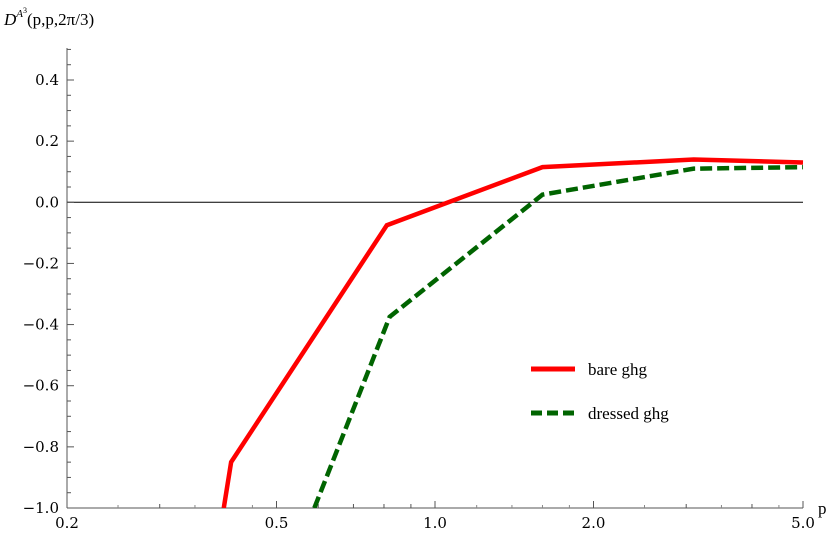 This screenshot has height=541, width=831. What do you see at coordinates (600, 391) in the screenshot?
I see `legend: bare ghg dressed ghg` at bounding box center [600, 391].